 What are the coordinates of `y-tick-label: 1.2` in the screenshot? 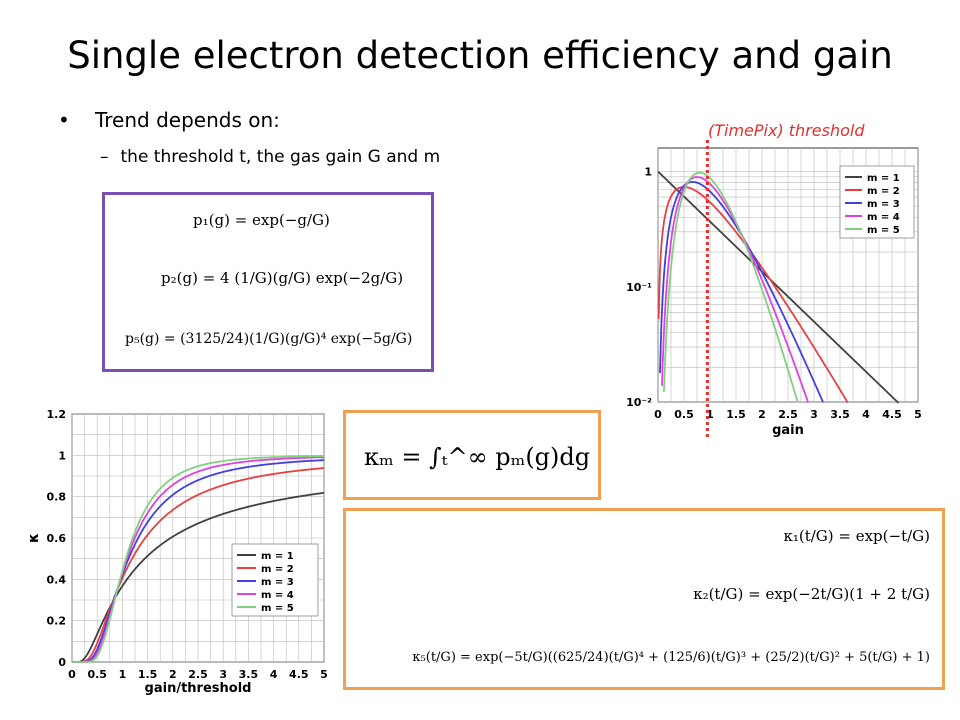 It's located at (57, 414).